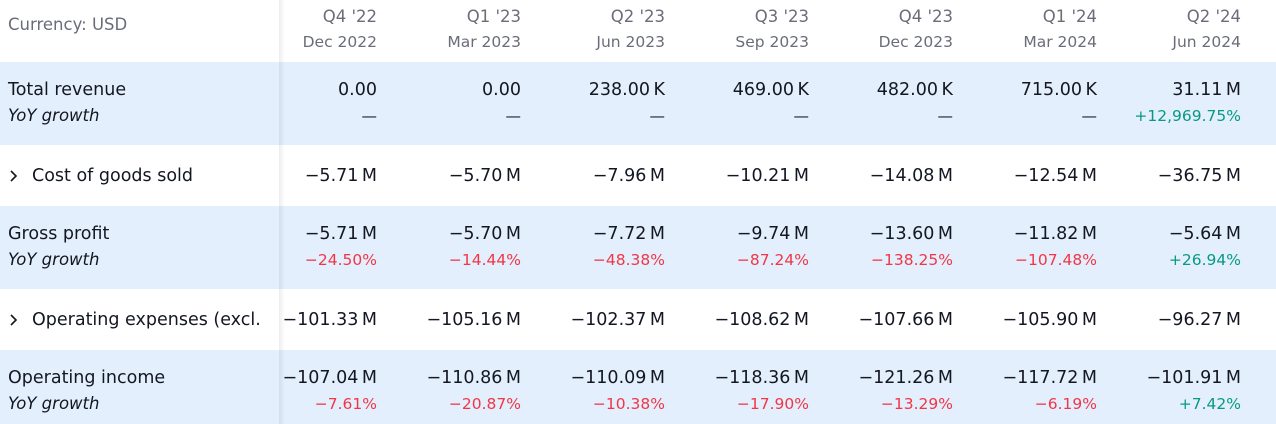 The height and width of the screenshot is (424, 1276). I want to click on row-label: Operating income, so click(87, 378).